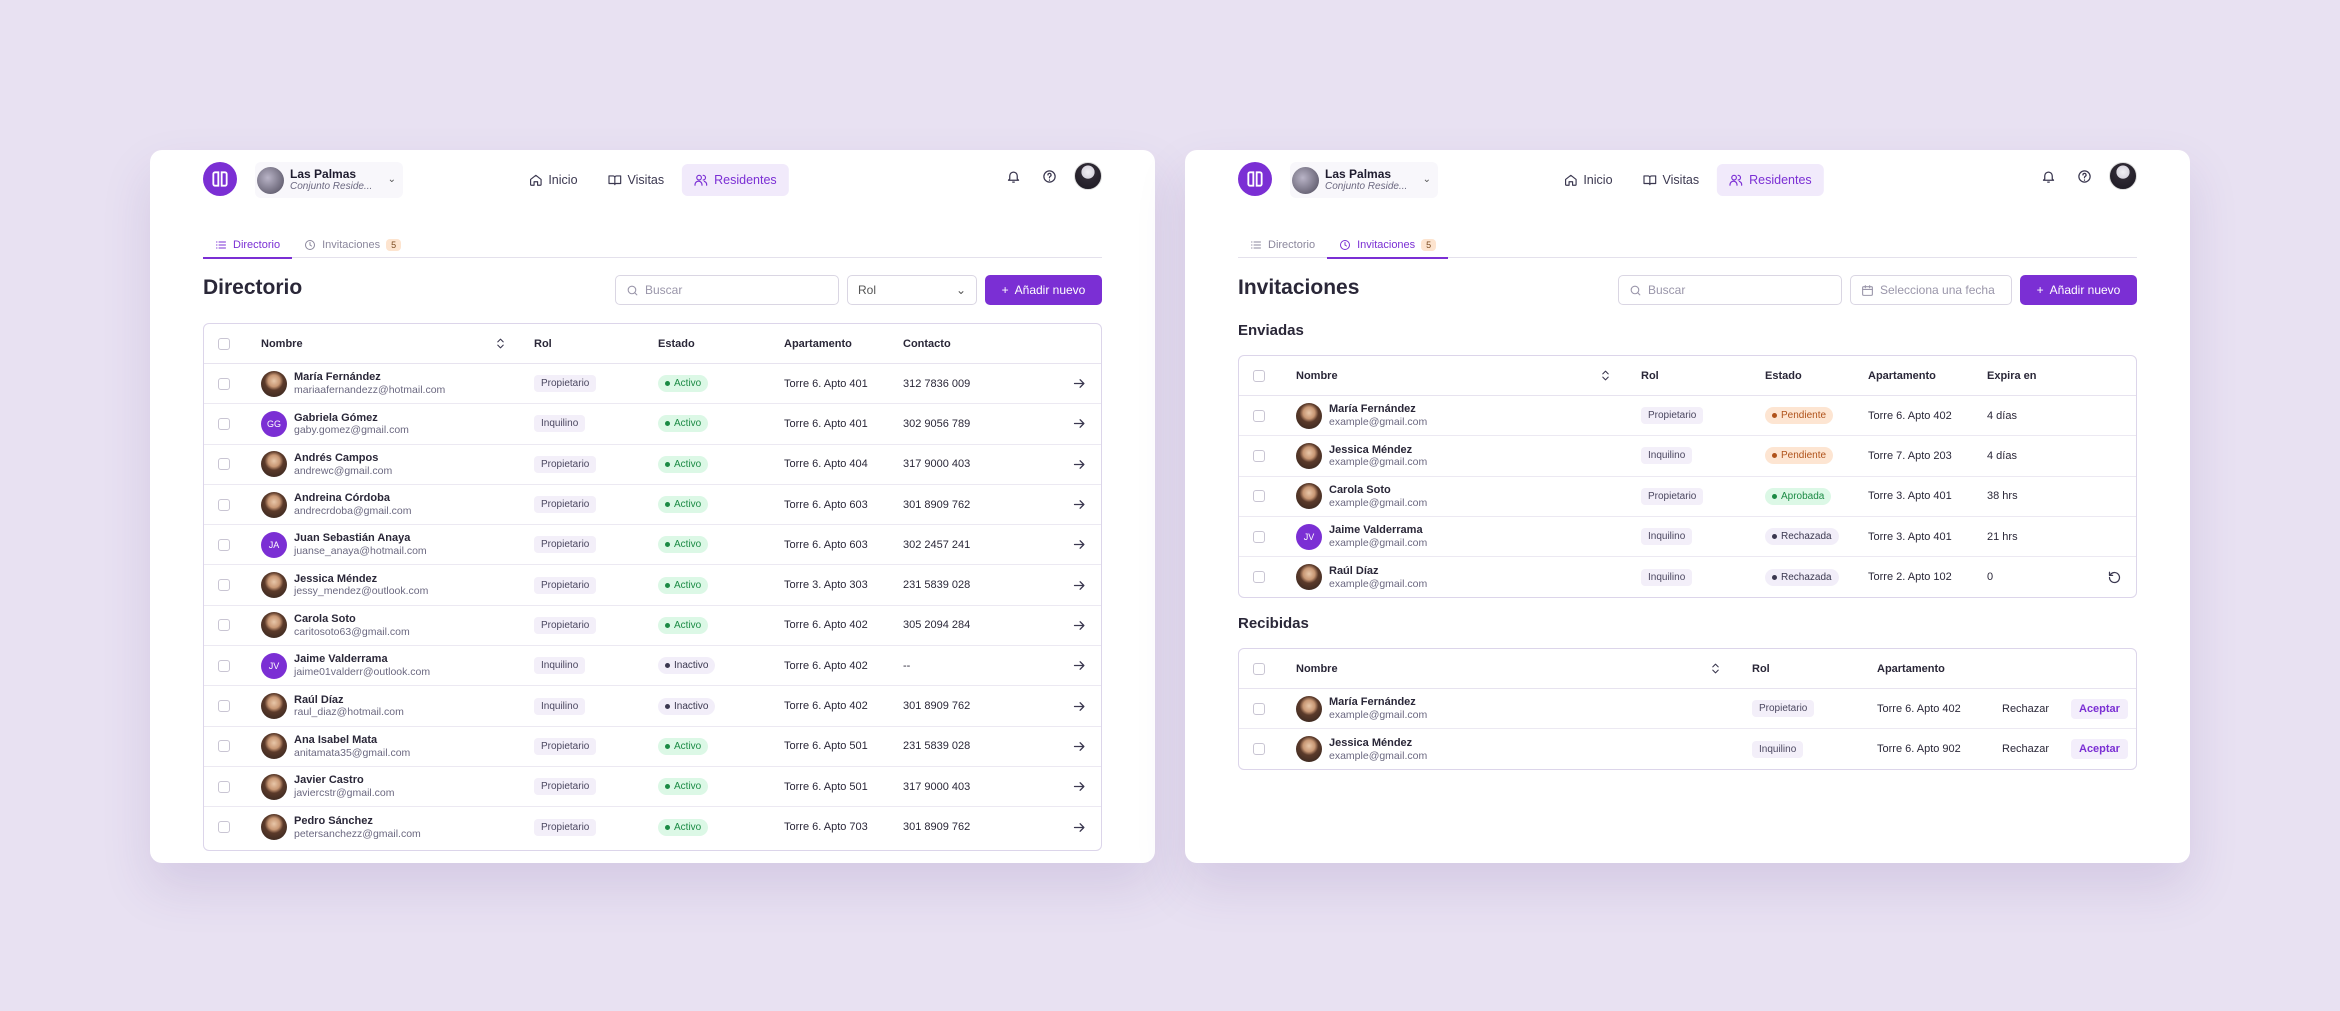 The image size is (2340, 1011). I want to click on col-role: Rol, so click(1761, 668).